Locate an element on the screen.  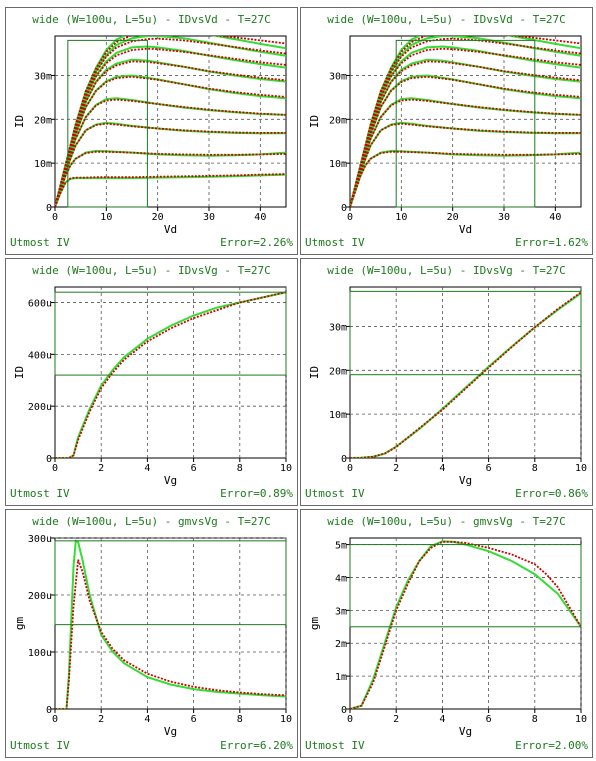
y-tick-label: 400u is located at coordinates (40, 355).